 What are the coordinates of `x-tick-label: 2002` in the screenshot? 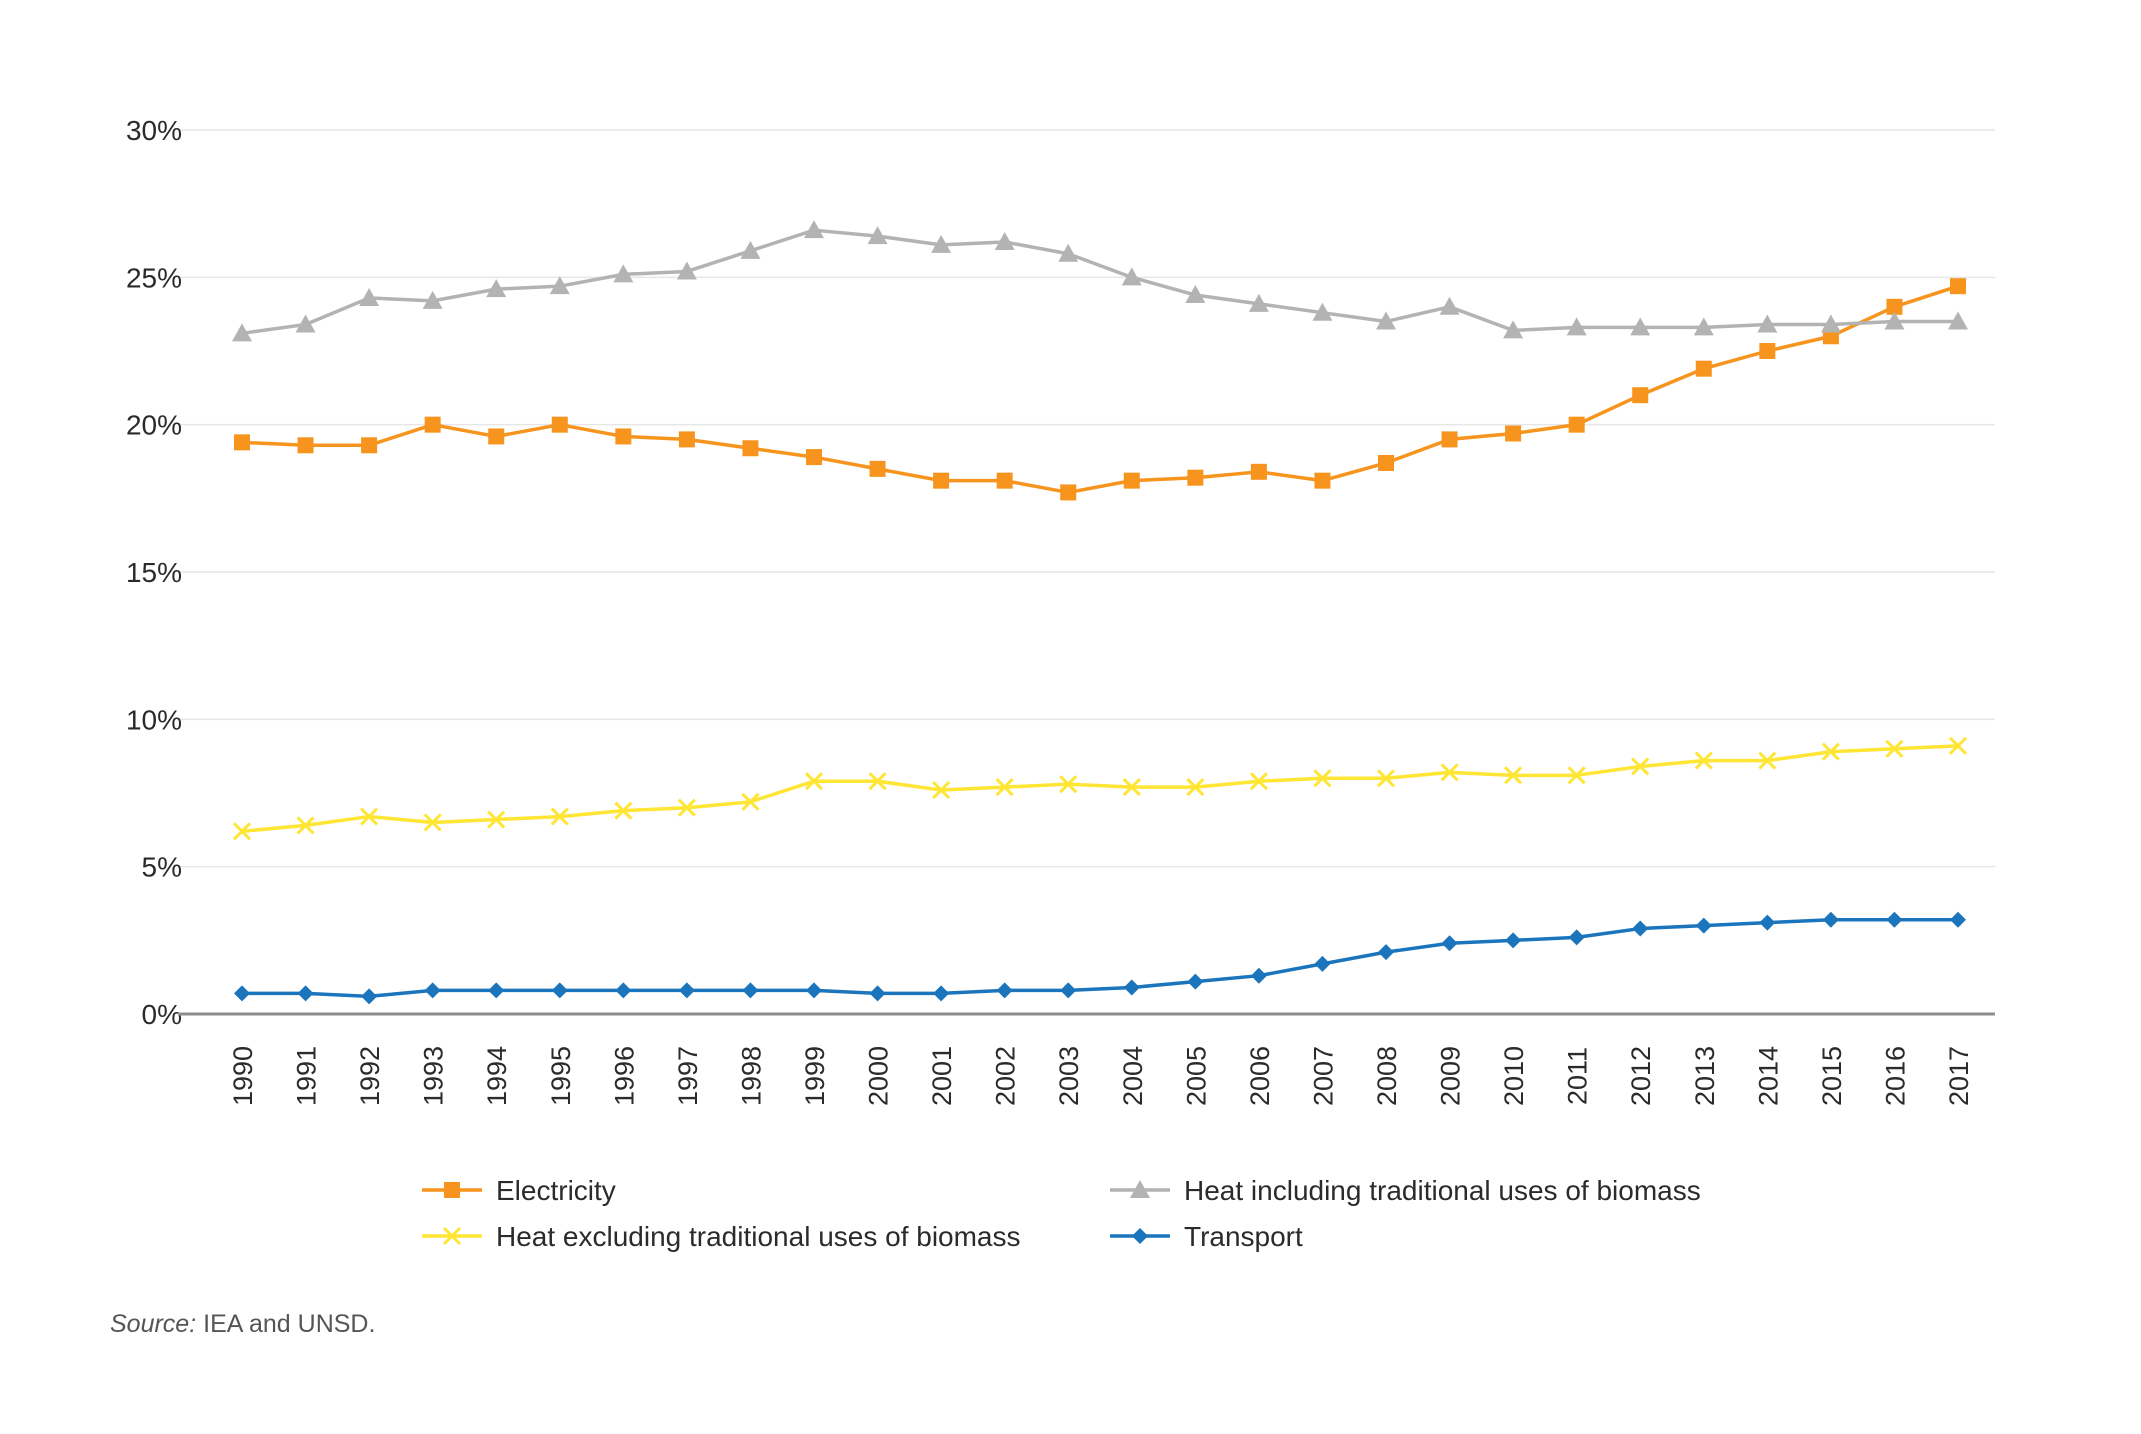 It's located at (1006, 1076).